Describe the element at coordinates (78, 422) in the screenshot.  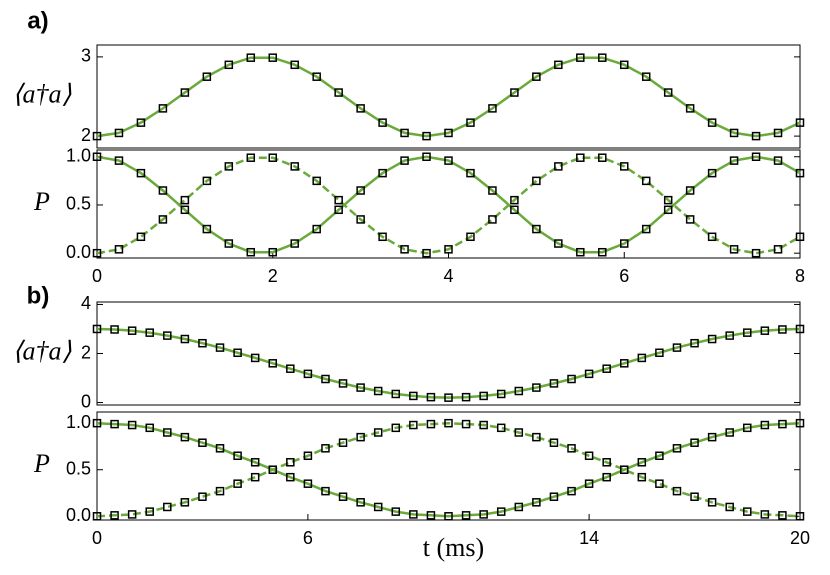
I see `y-tick-label: 1.0` at that location.